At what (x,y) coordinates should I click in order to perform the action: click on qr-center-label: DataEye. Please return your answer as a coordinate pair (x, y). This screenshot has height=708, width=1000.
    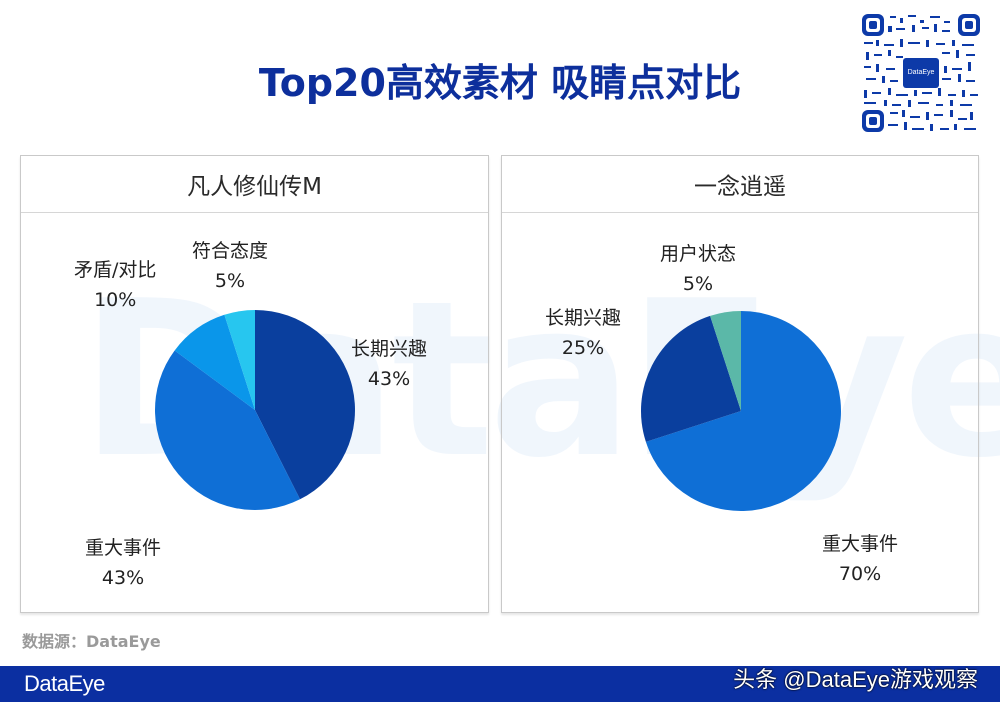
    Looking at the image, I should click on (921, 72).